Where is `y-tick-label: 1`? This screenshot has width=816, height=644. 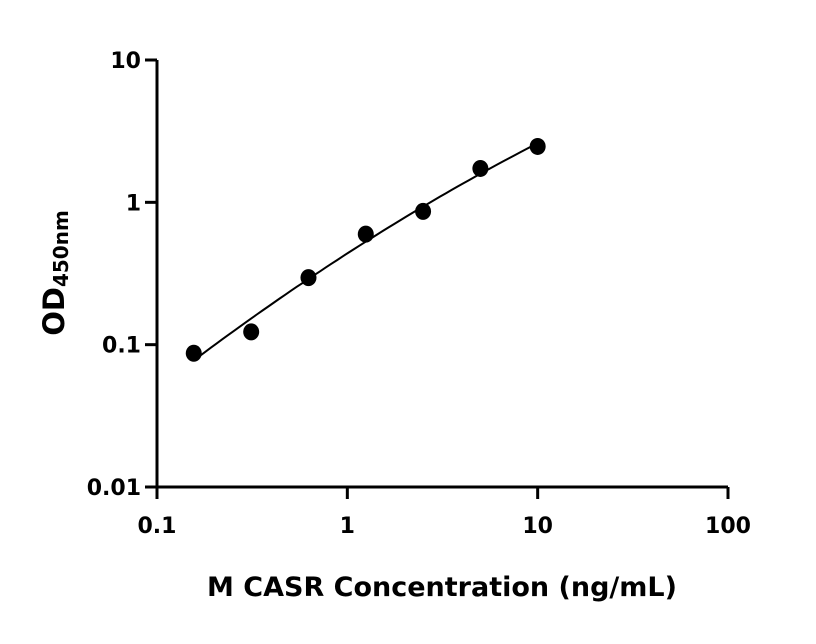
y-tick-label: 1 is located at coordinates (133, 203).